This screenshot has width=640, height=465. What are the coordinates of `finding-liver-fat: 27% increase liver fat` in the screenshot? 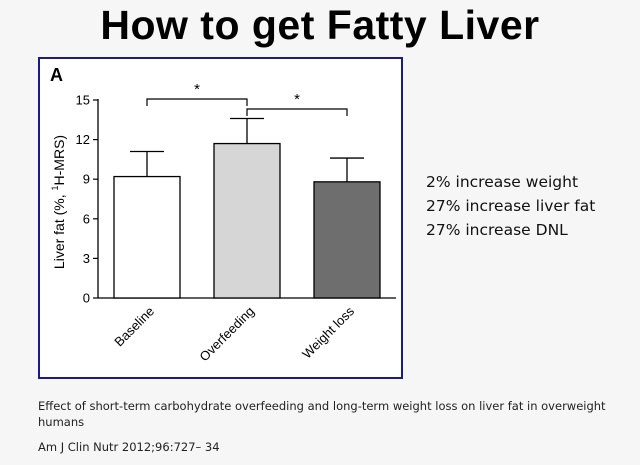 It's located at (511, 206).